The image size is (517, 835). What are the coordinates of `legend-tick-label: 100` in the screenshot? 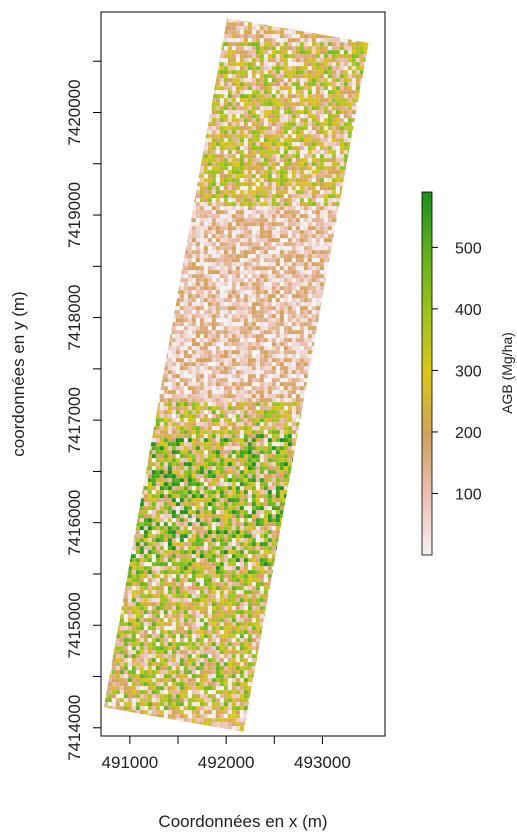 It's located at (468, 494).